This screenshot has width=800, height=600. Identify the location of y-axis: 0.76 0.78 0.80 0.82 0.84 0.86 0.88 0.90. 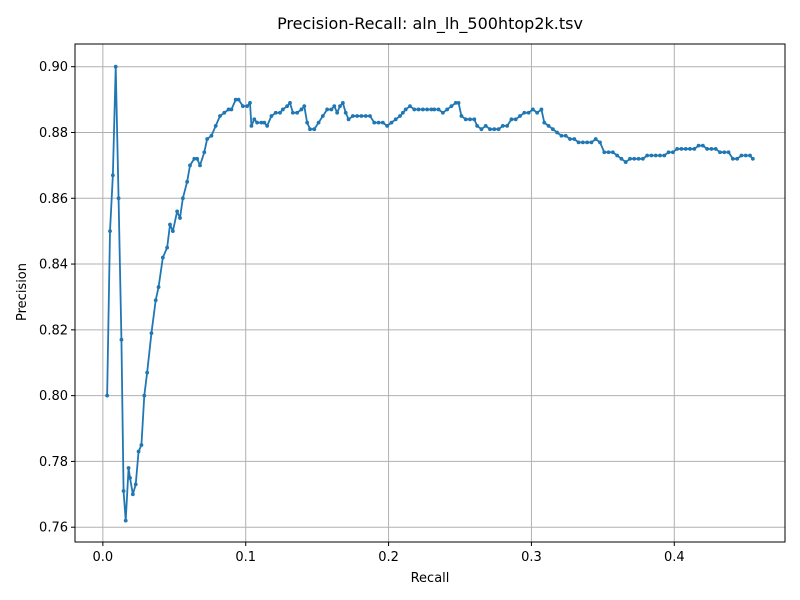
(57, 298).